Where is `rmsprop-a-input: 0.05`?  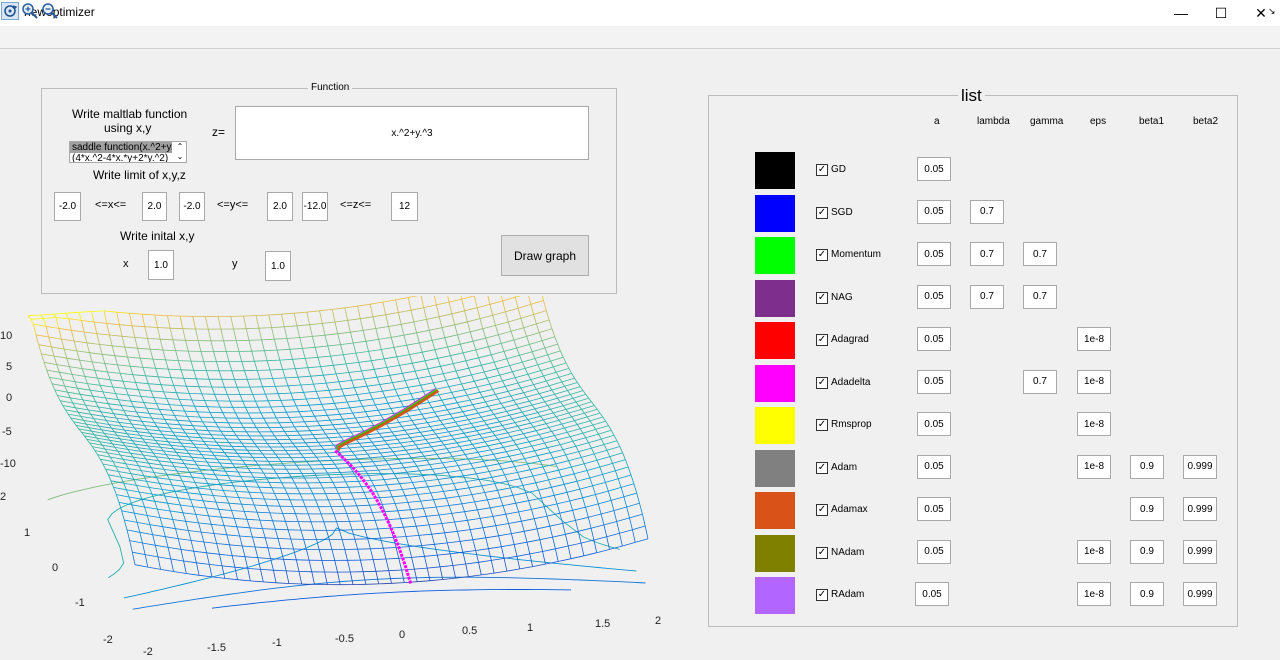
rmsprop-a-input: 0.05 is located at coordinates (934, 424).